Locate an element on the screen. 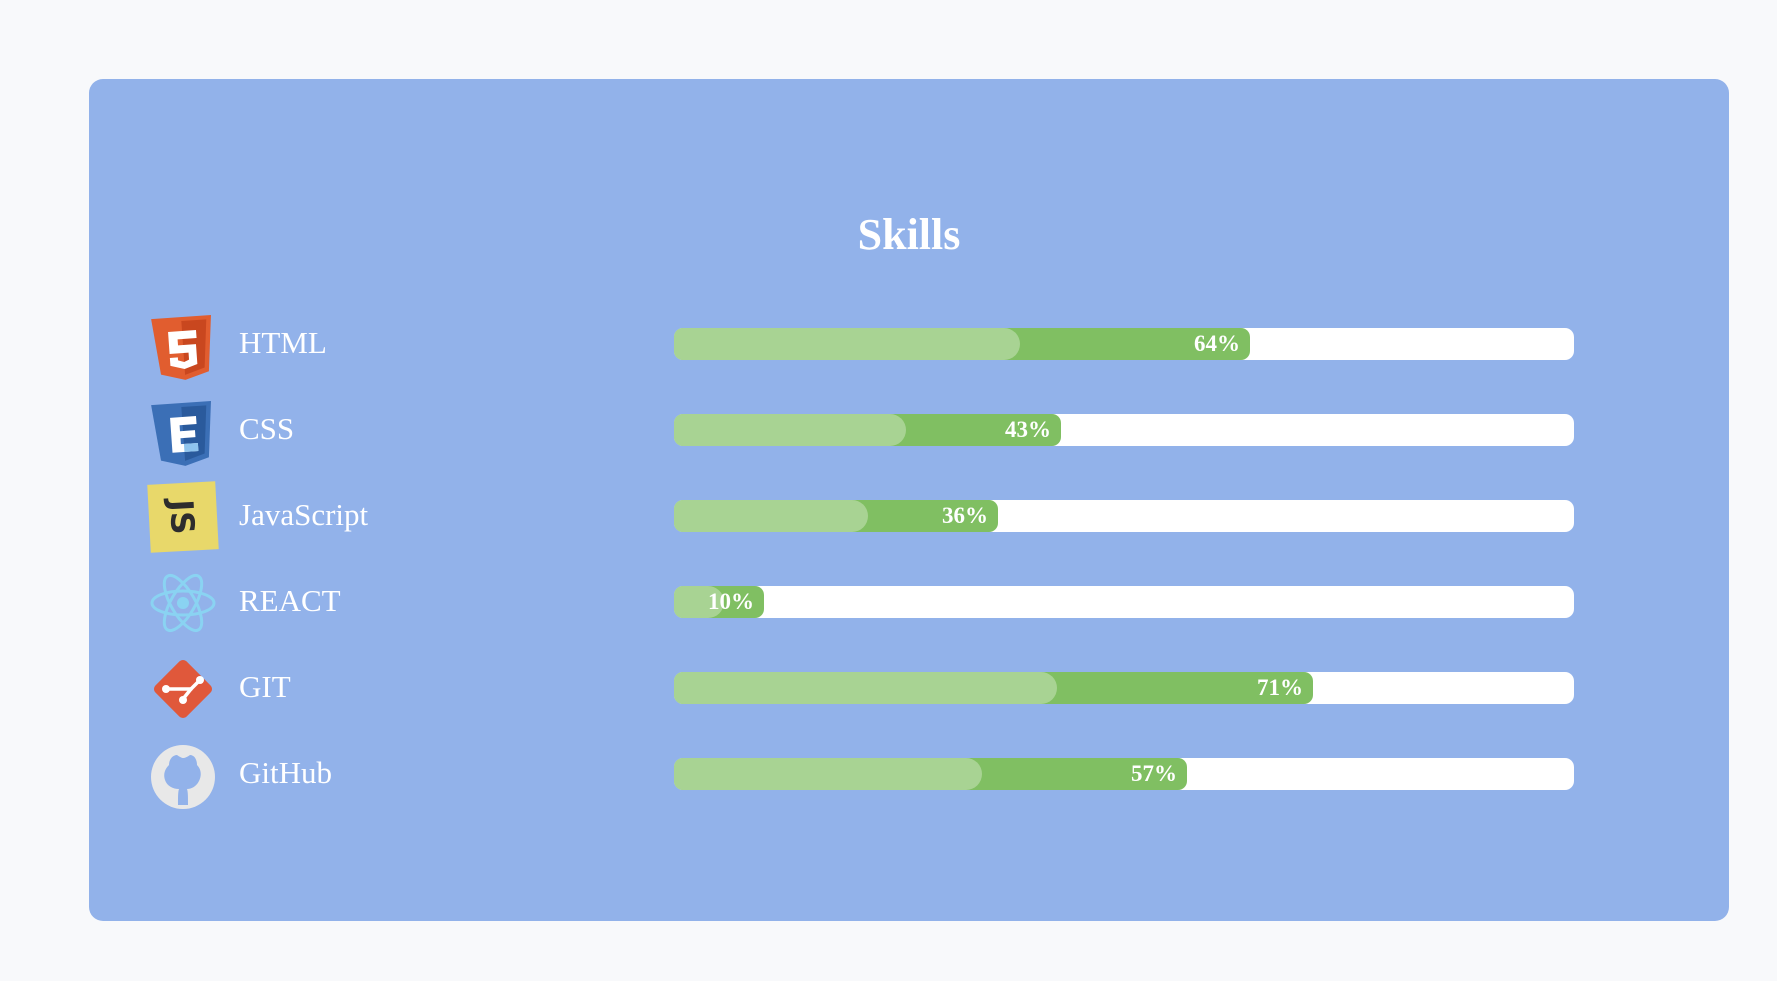 This screenshot has height=981, width=1777. react-icon is located at coordinates (183, 603).